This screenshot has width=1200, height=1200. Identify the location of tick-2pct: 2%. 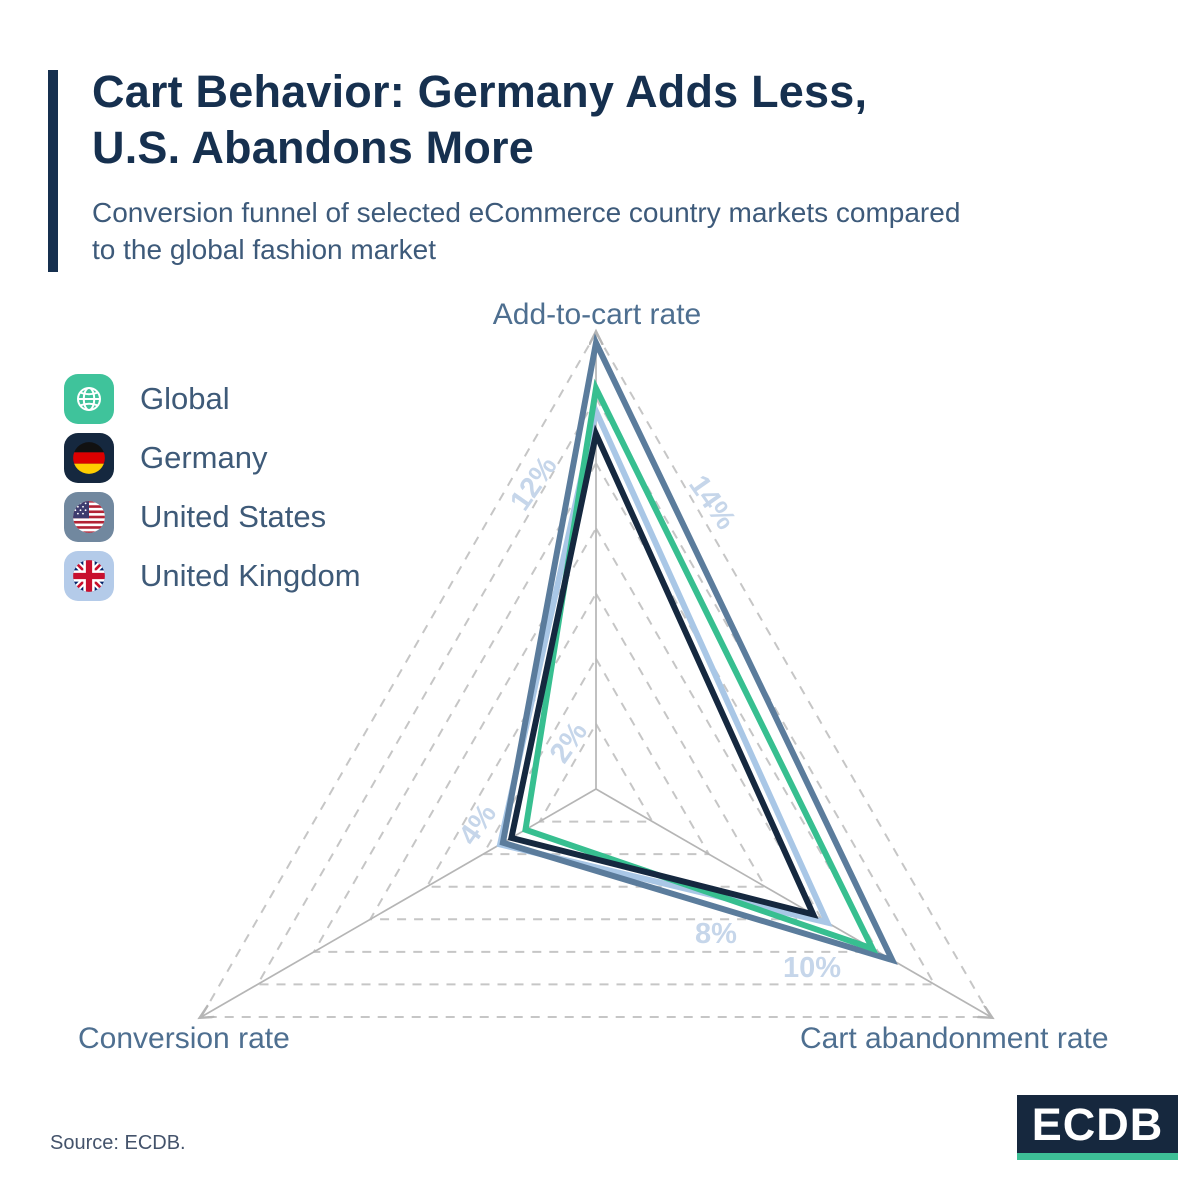
(569, 742).